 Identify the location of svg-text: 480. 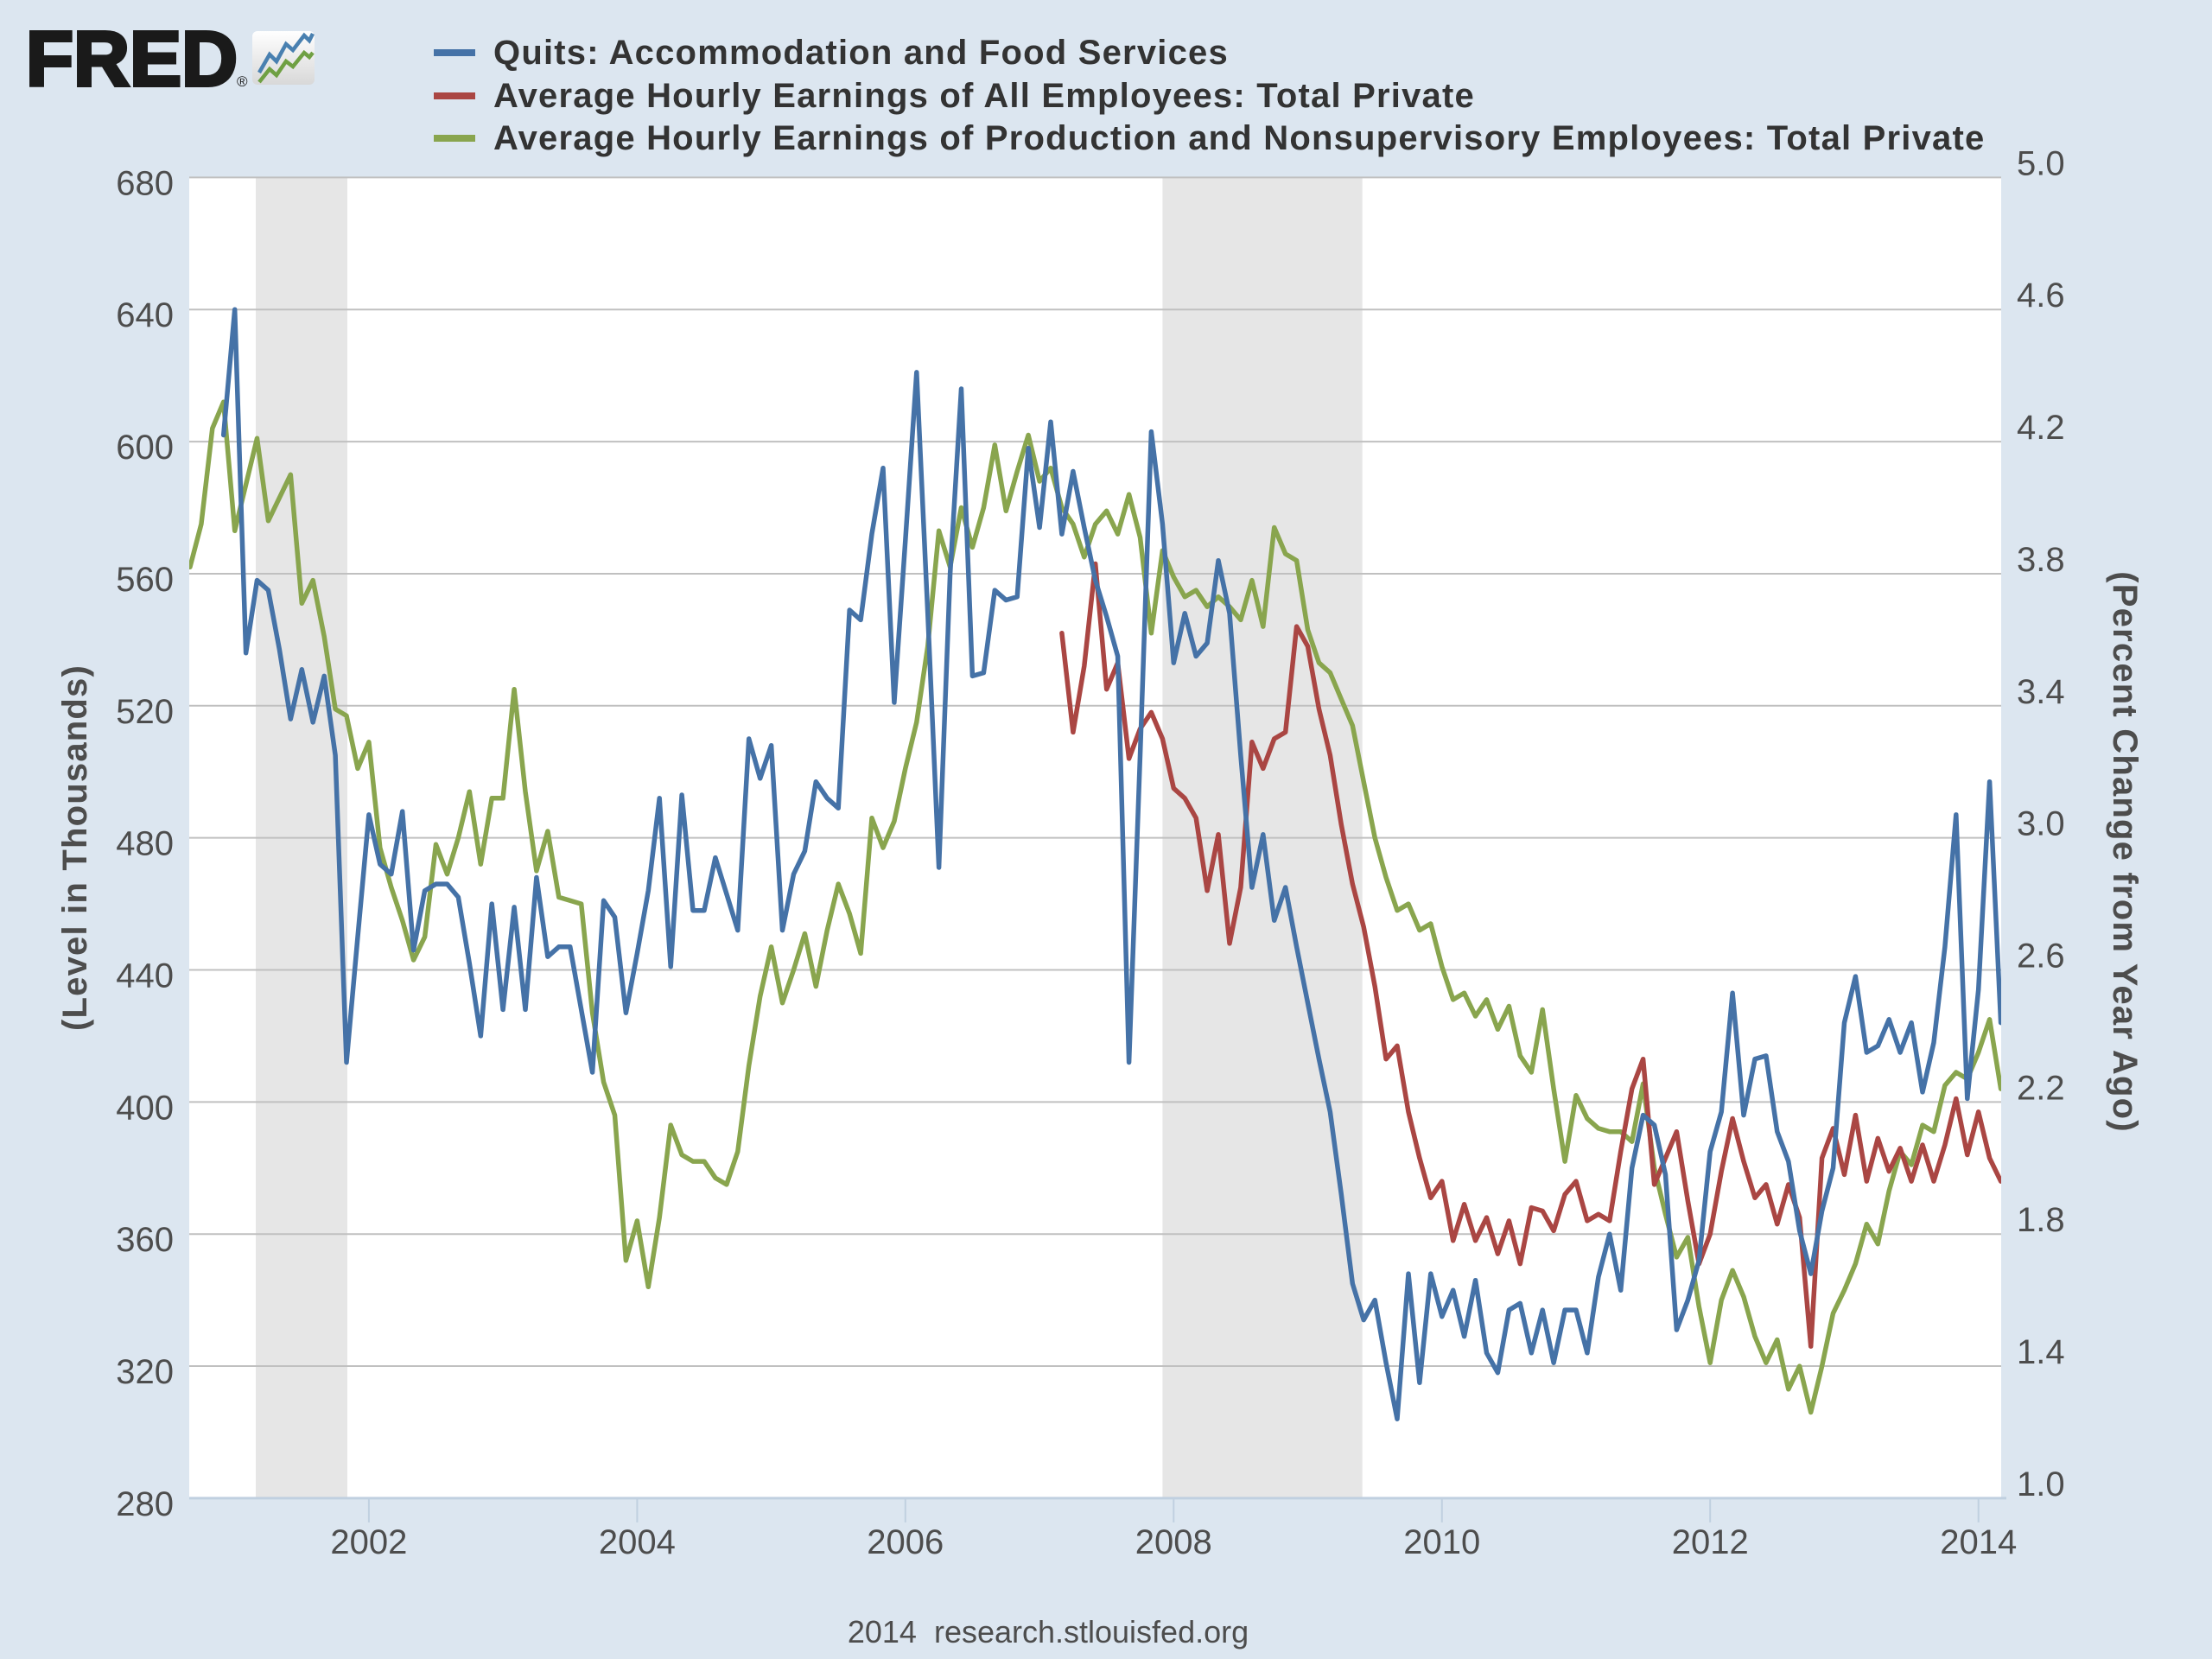
(145, 844).